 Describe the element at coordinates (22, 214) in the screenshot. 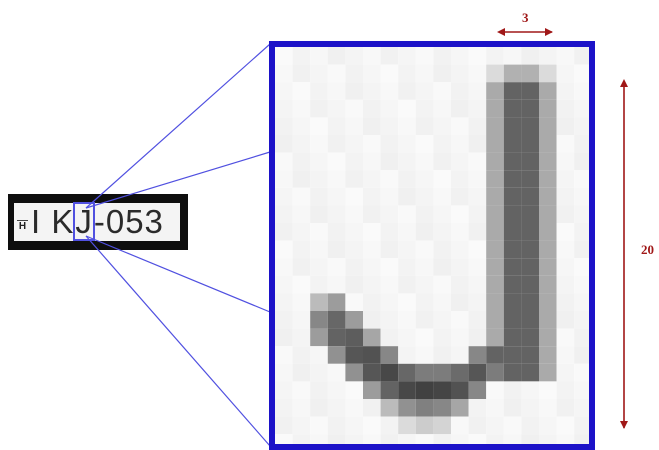

I see `plate-region-stripe` at that location.